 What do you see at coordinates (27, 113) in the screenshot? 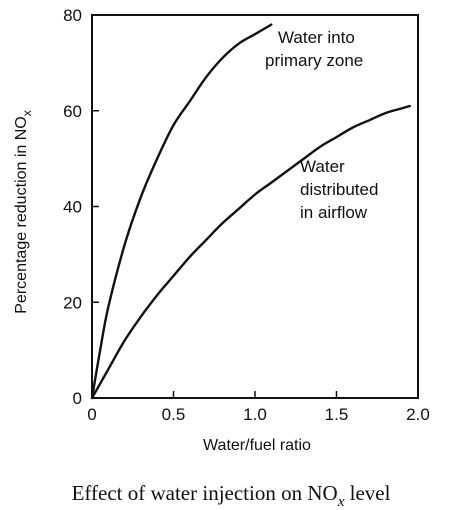
I see `y-axis-title-subscript: x` at bounding box center [27, 113].